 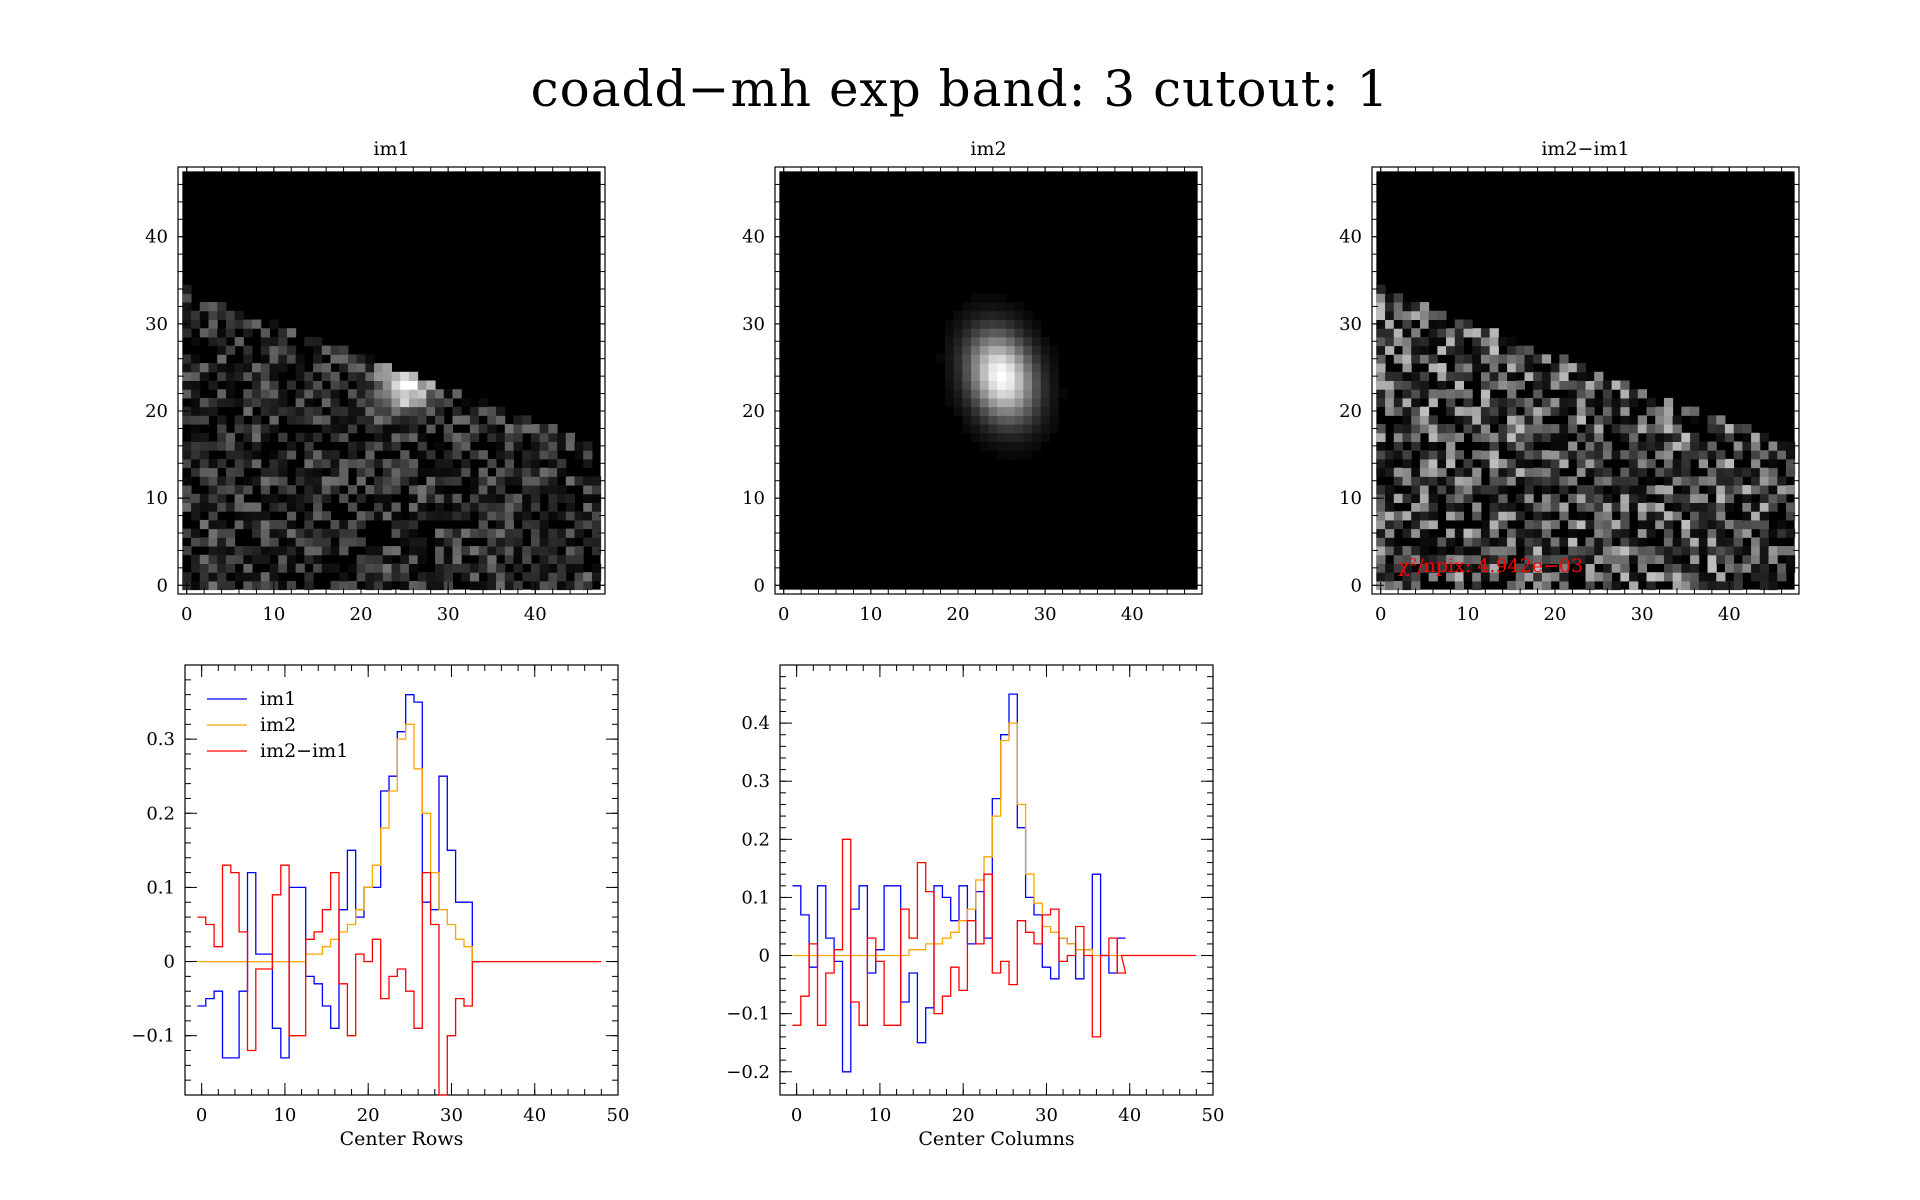 What do you see at coordinates (162, 585) in the screenshot?
I see `y-tick-label: 0` at bounding box center [162, 585].